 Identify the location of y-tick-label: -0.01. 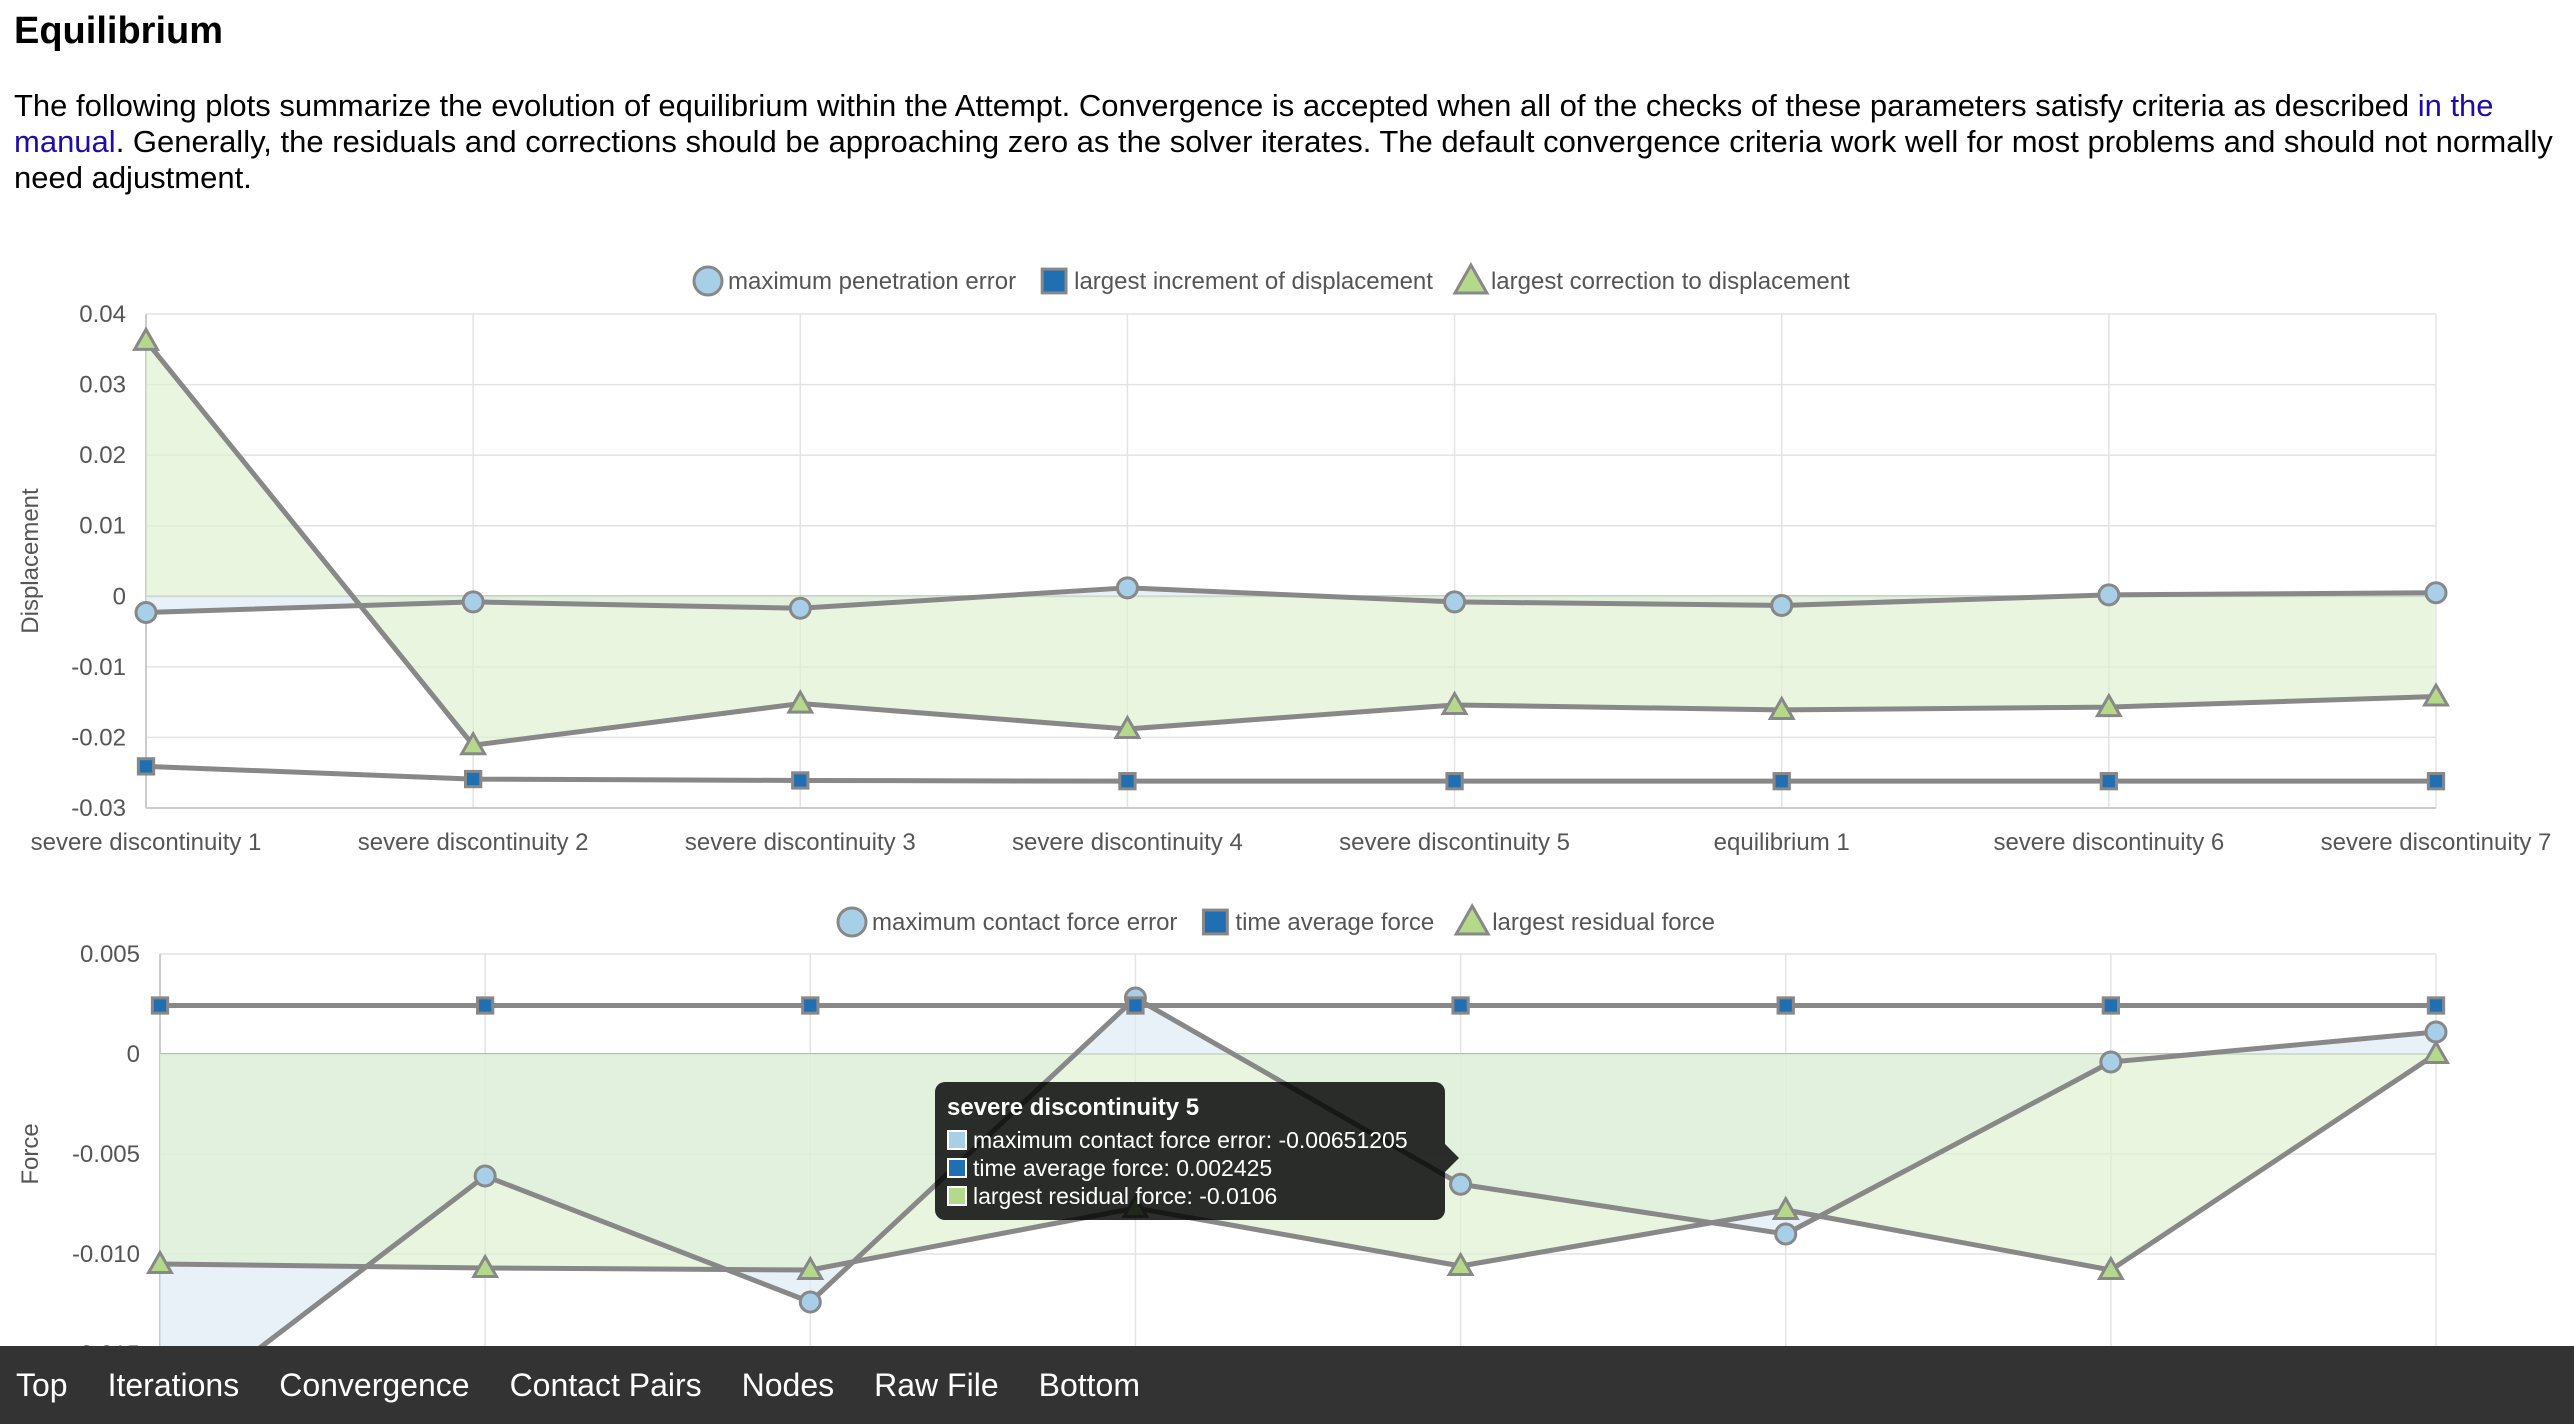
(98, 667).